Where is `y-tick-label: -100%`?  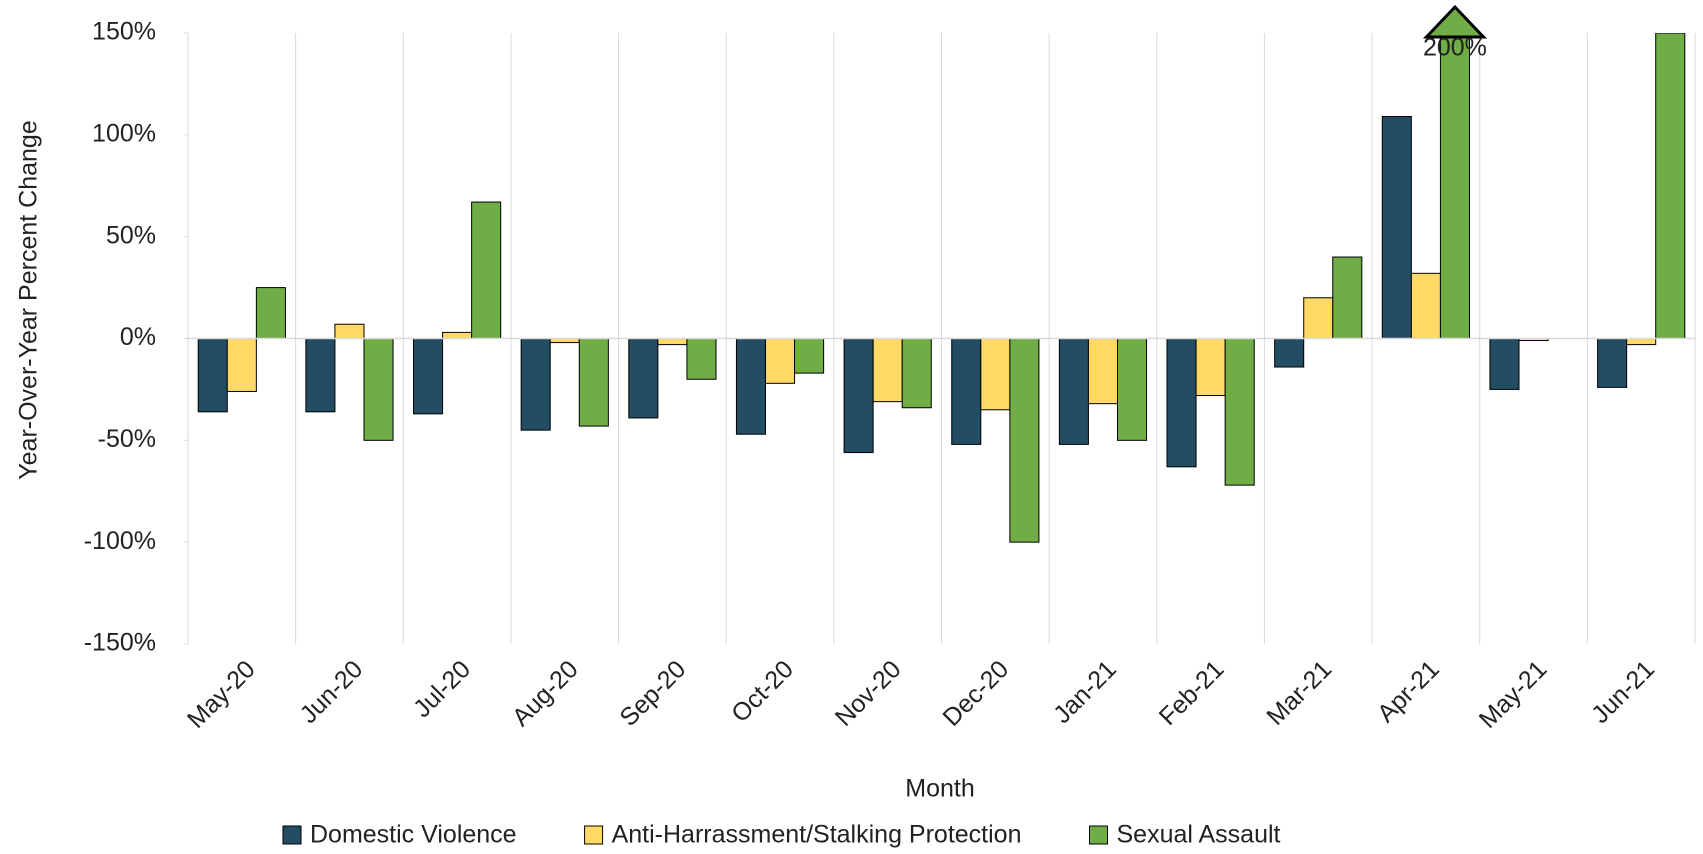 y-tick-label: -100% is located at coordinates (120, 541).